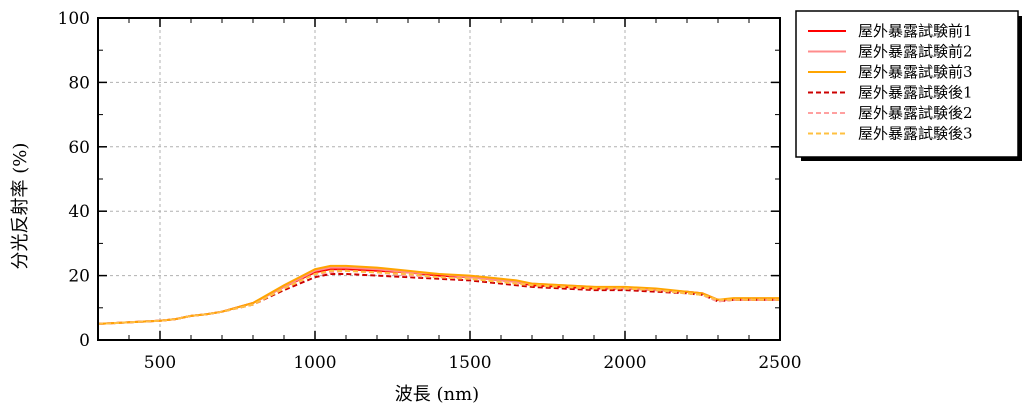  What do you see at coordinates (915, 113) in the screenshot?
I see `legend-label-5: 屋外暴露試験後2` at bounding box center [915, 113].